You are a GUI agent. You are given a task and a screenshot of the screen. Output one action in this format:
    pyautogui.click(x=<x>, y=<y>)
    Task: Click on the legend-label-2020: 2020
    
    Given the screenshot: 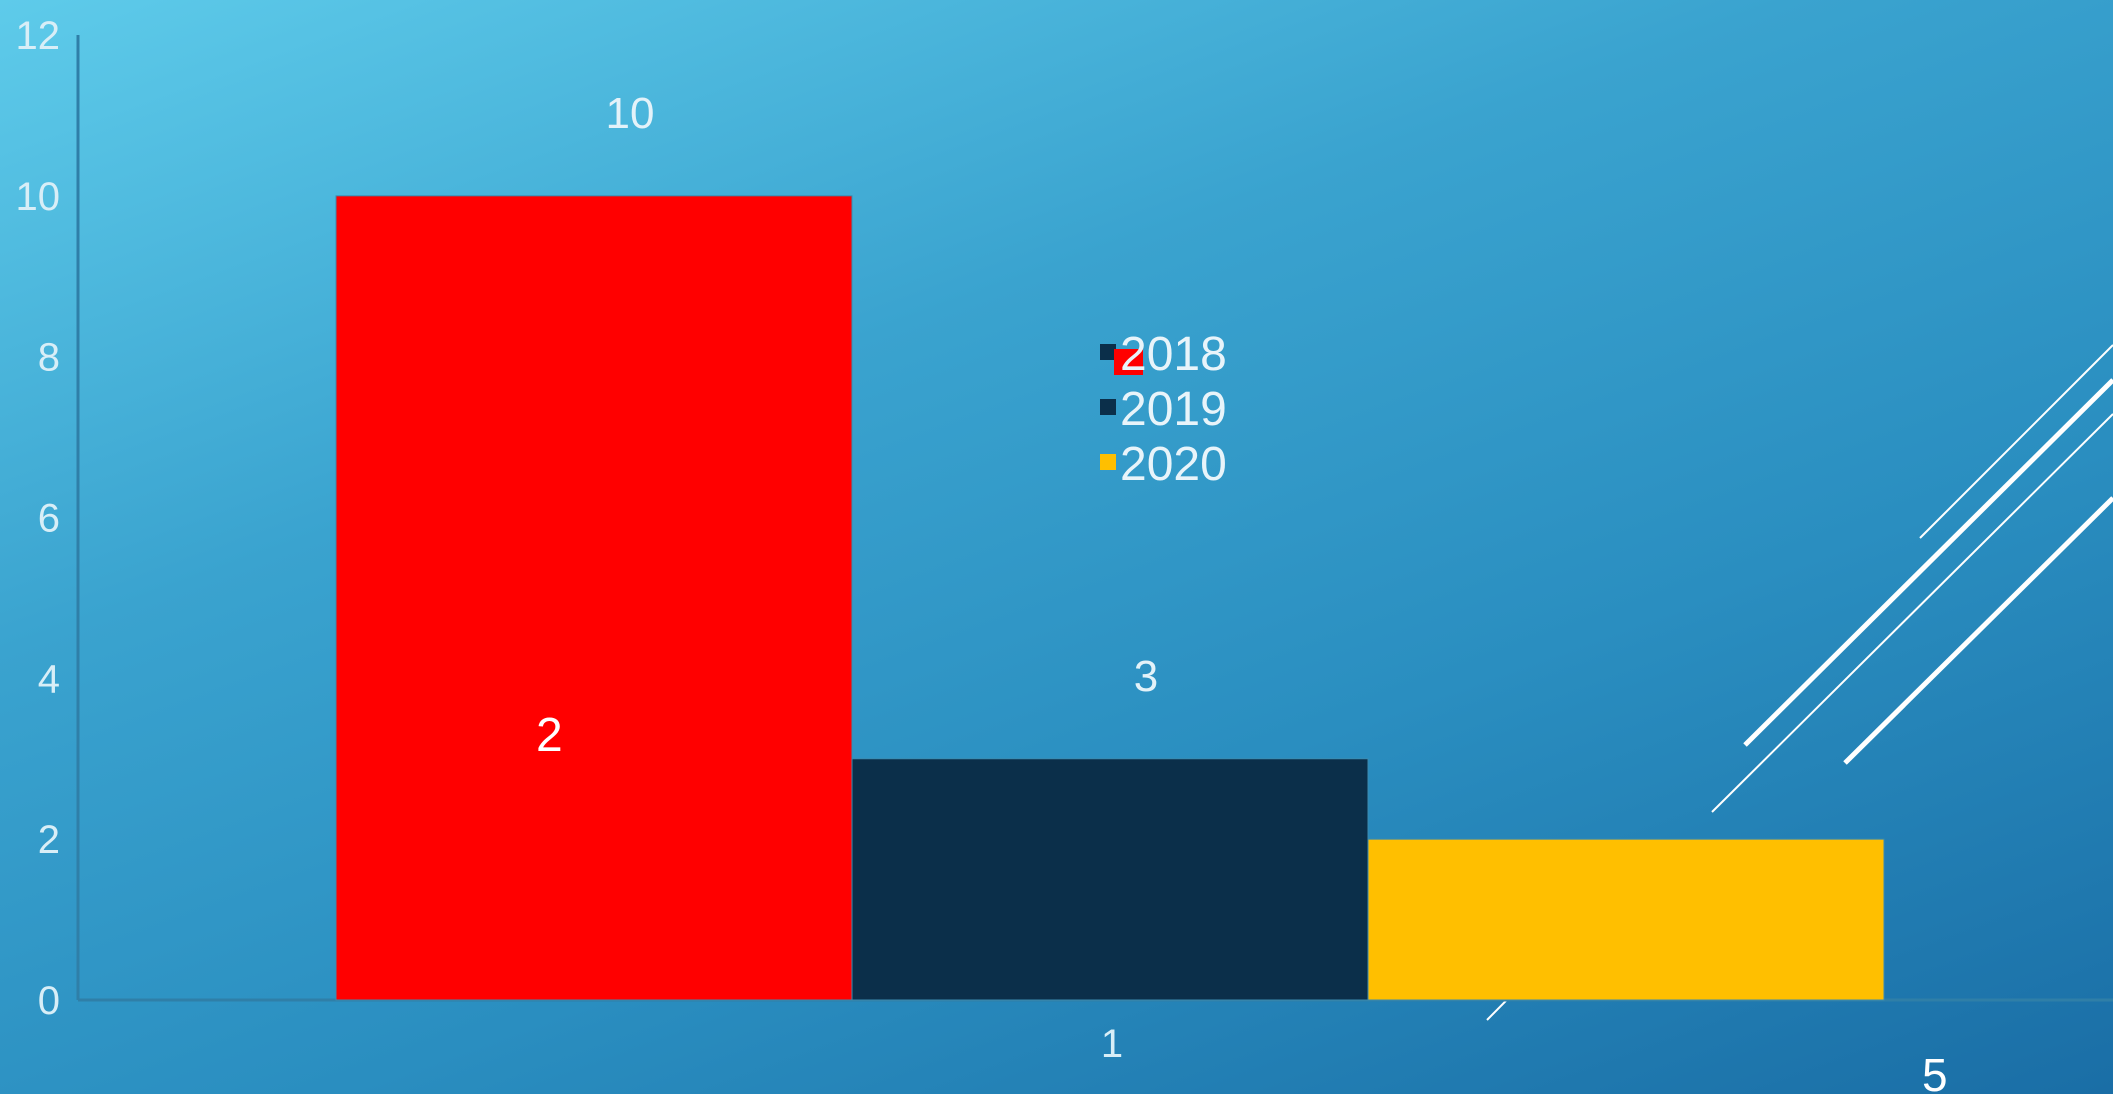 What is the action you would take?
    pyautogui.click(x=1173, y=464)
    